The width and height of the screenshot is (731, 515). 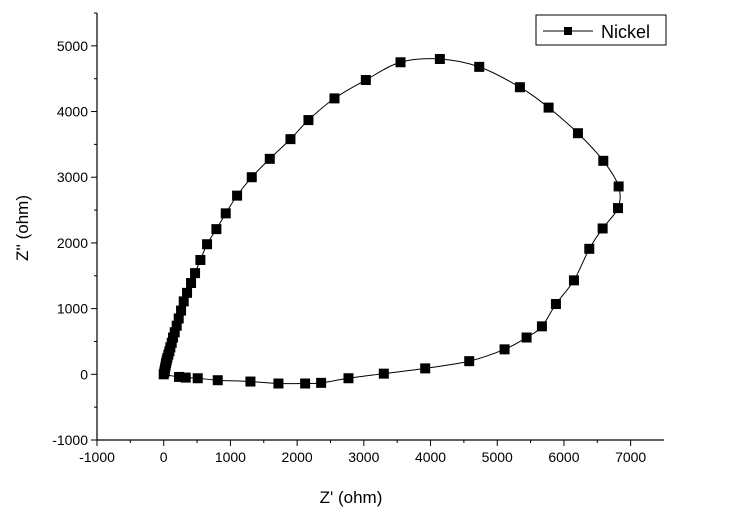 I want to click on y-axis-title: Z'' (ohm), so click(x=22, y=228).